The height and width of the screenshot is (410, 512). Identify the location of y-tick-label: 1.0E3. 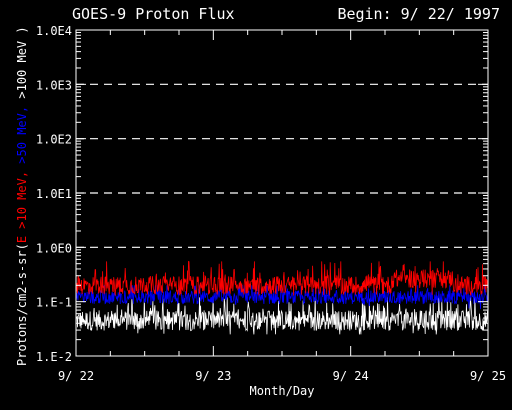
(54, 85).